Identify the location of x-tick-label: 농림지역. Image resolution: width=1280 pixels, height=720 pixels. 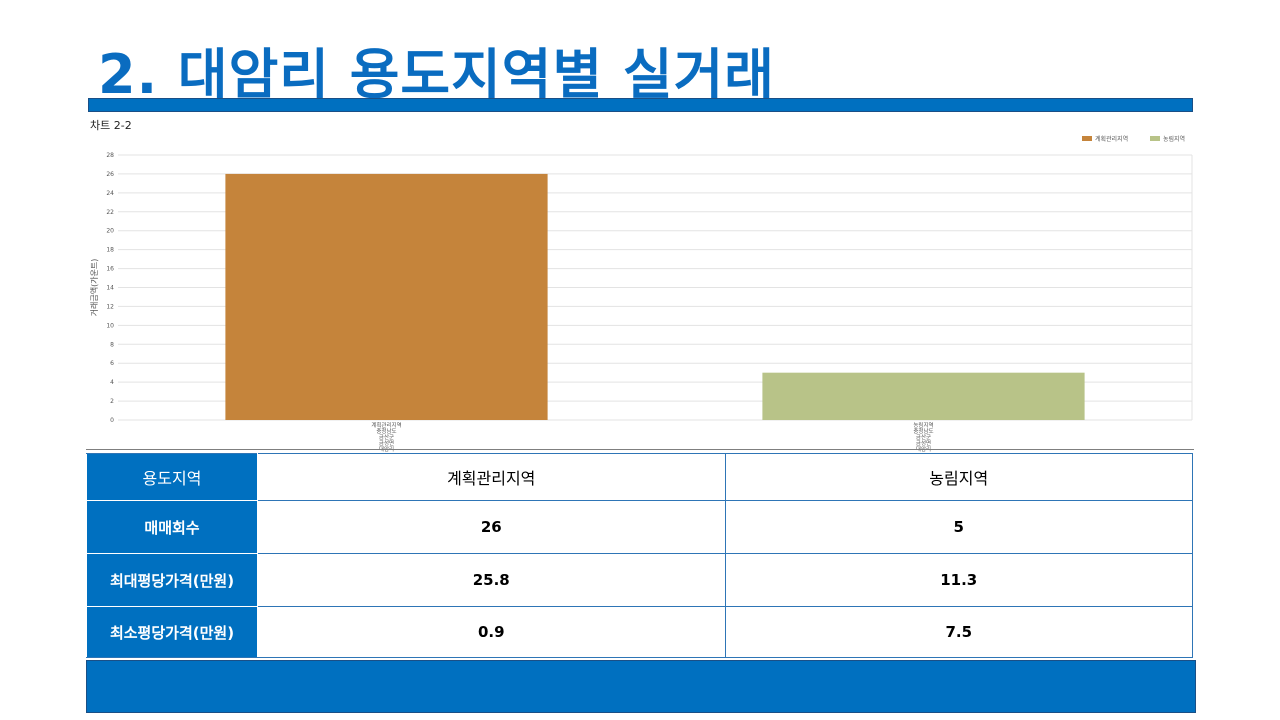
(923, 425).